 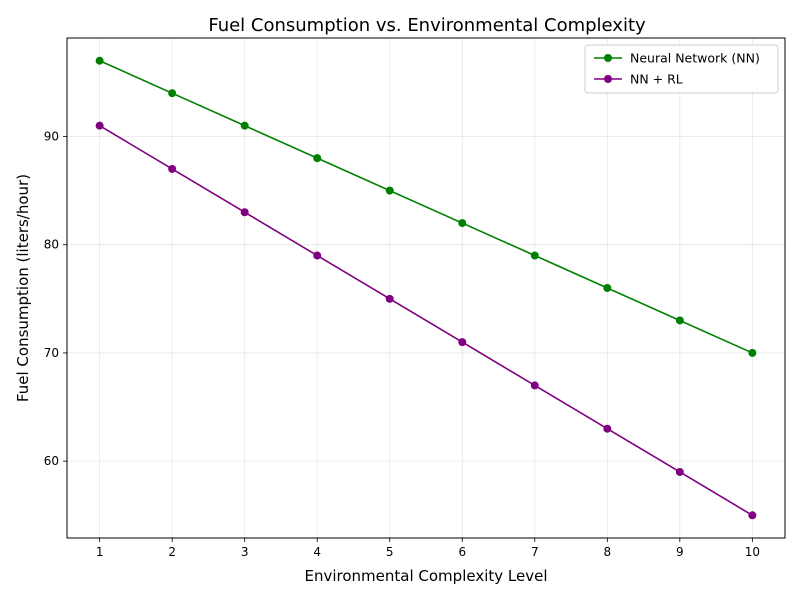 I want to click on x-tick-label: 5, so click(x=390, y=552).